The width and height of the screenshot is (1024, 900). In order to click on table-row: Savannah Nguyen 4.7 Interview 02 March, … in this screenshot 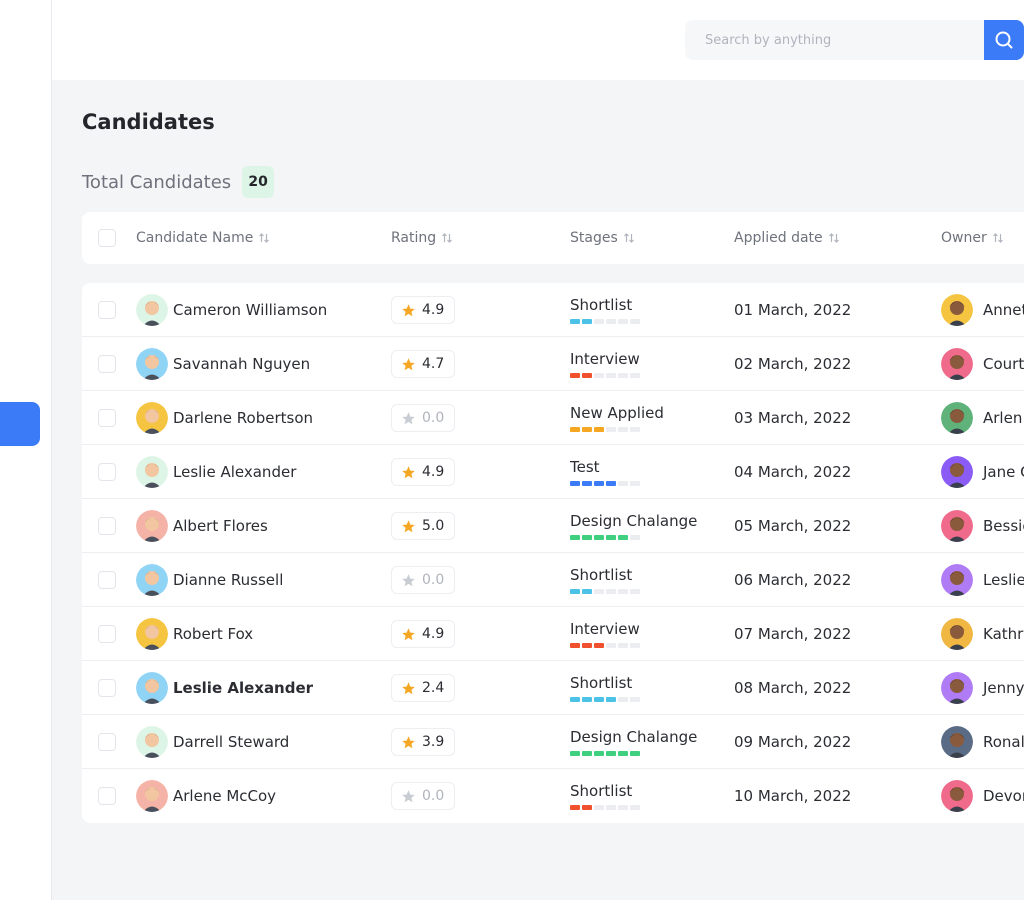, I will do `click(553, 364)`.